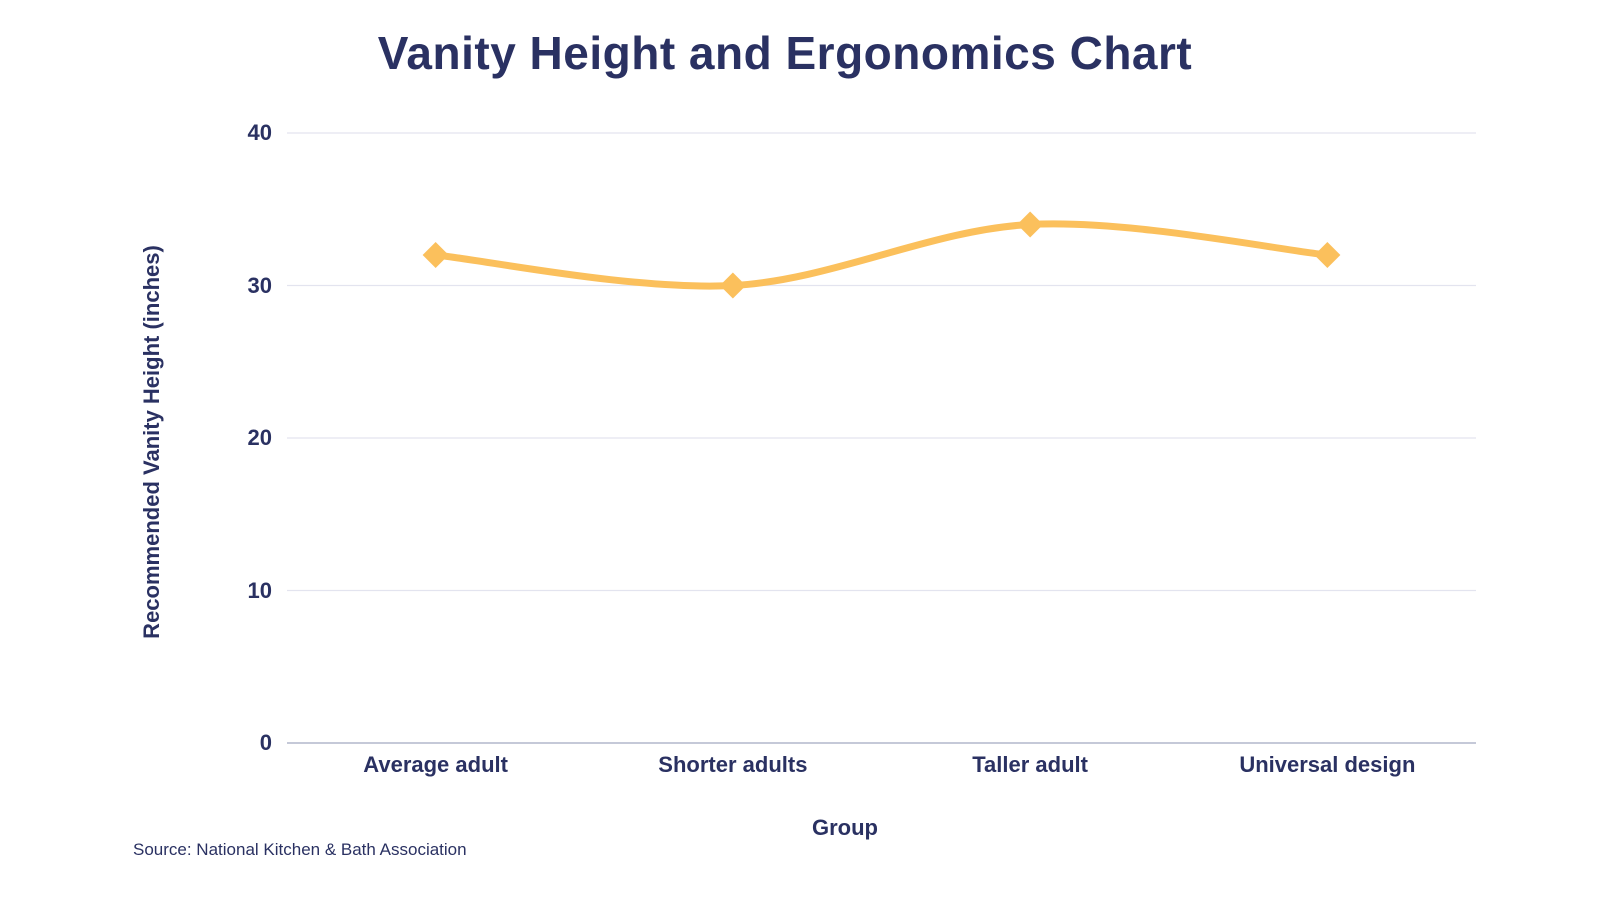 The height and width of the screenshot is (900, 1600). What do you see at coordinates (259, 132) in the screenshot?
I see `y-tick-label: 40` at bounding box center [259, 132].